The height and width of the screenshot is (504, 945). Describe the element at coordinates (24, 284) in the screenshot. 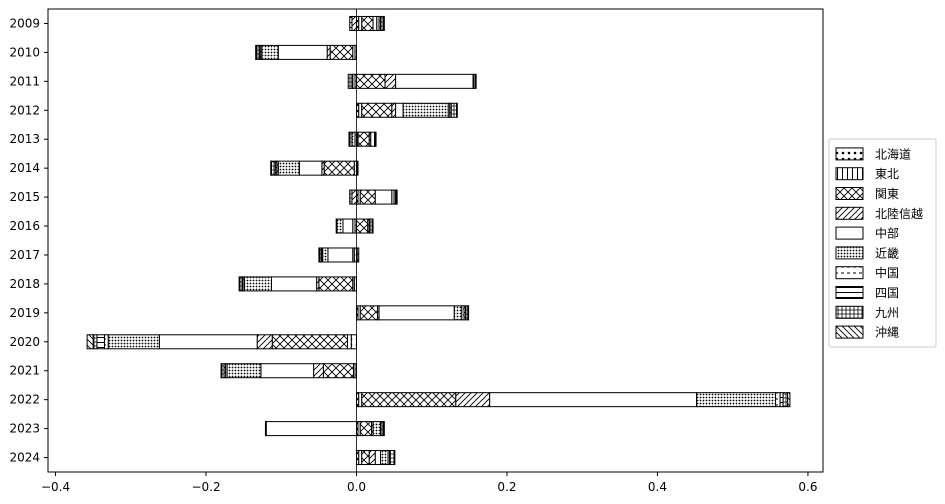

I see `y-tick-label: 2018` at that location.